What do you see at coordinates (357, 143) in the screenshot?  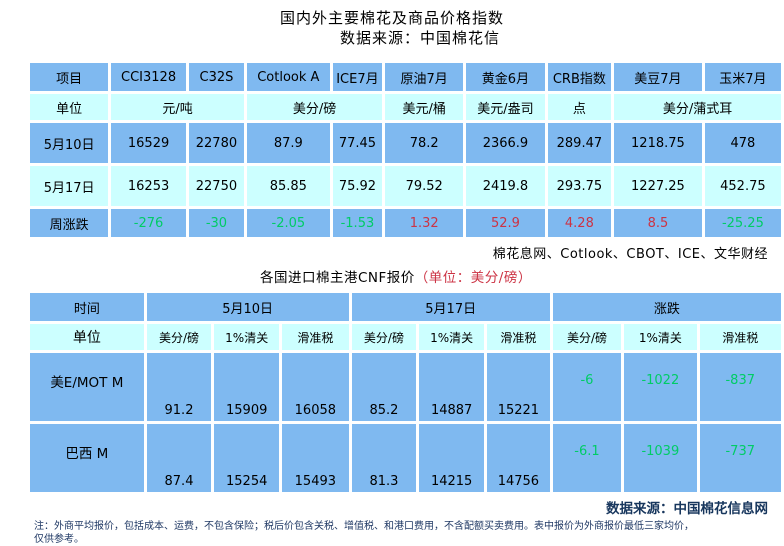 I see `value-cell: 77.45` at bounding box center [357, 143].